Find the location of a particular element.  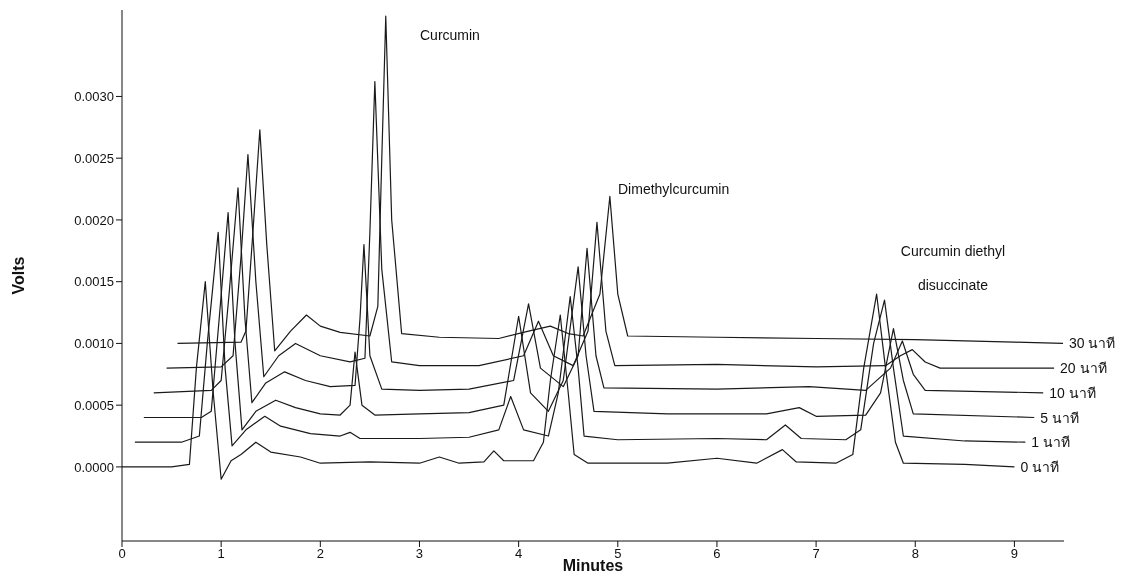

x-tick-label: 9 is located at coordinates (1014, 554).